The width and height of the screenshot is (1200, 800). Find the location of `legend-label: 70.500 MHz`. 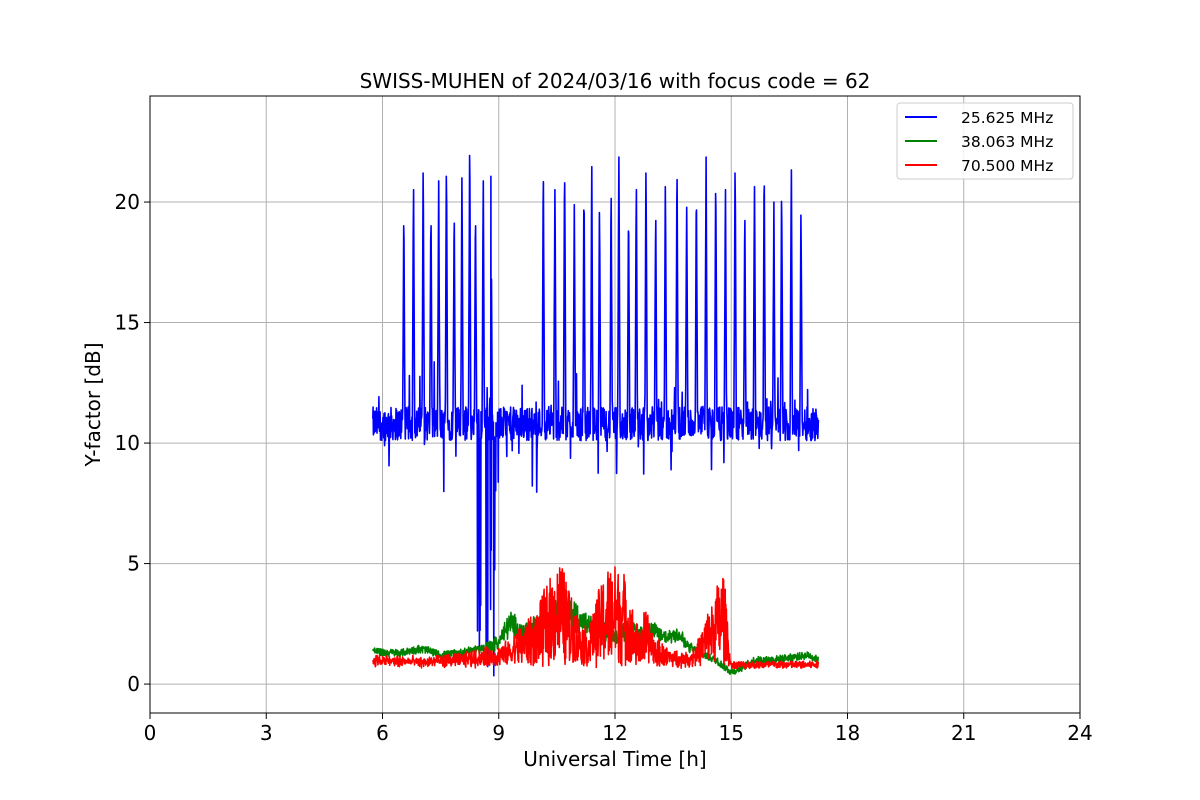

legend-label: 70.500 MHz is located at coordinates (1007, 166).